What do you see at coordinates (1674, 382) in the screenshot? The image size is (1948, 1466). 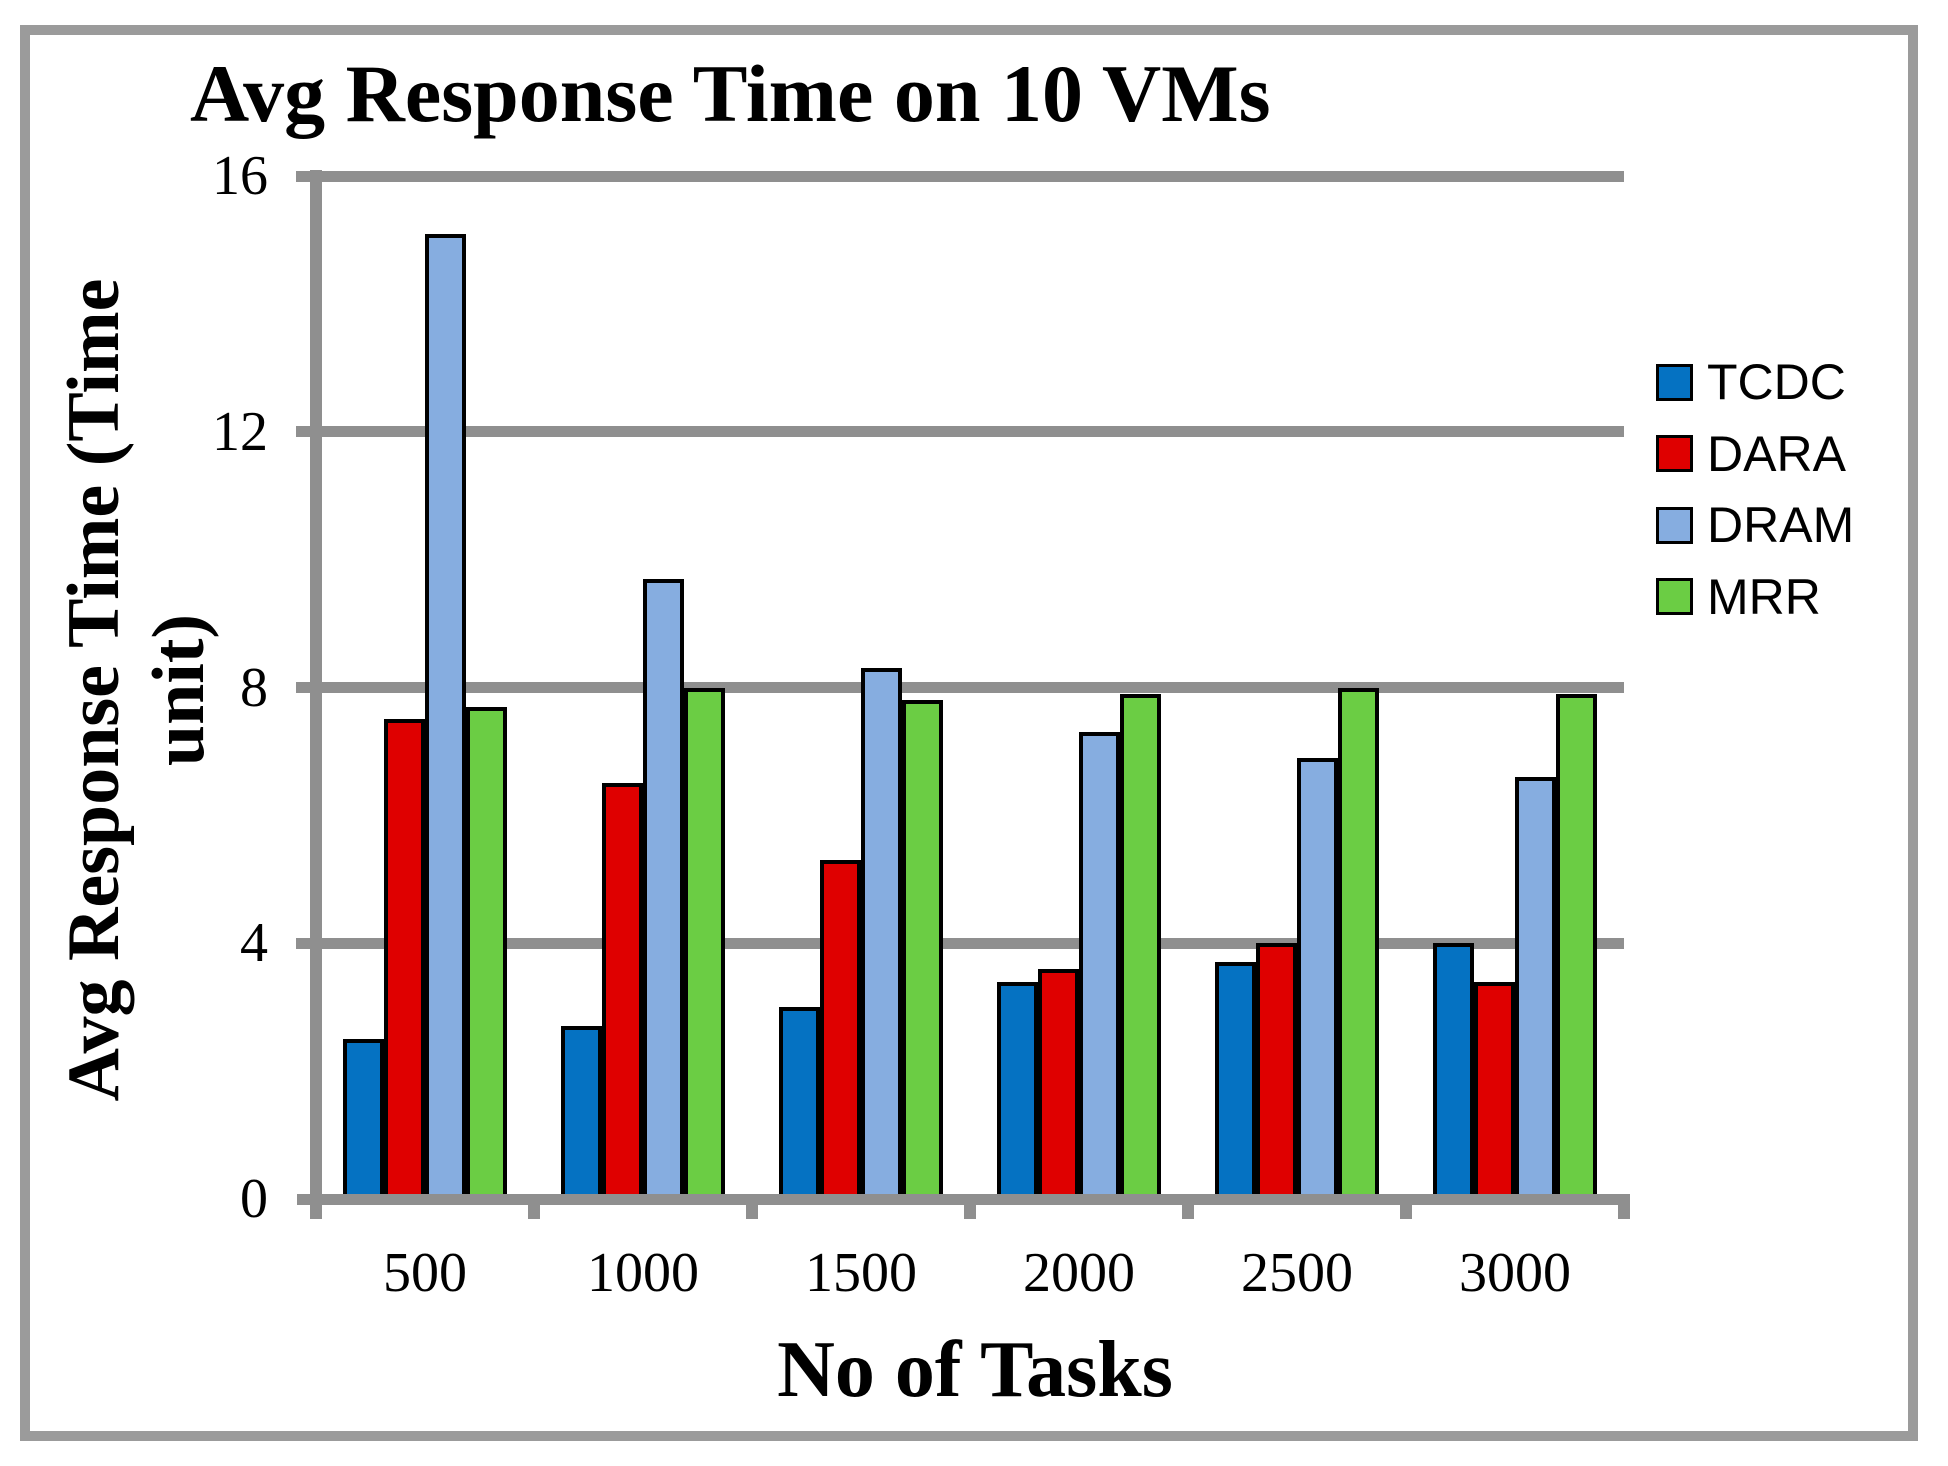 I see `legend-swatch-TCDC` at bounding box center [1674, 382].